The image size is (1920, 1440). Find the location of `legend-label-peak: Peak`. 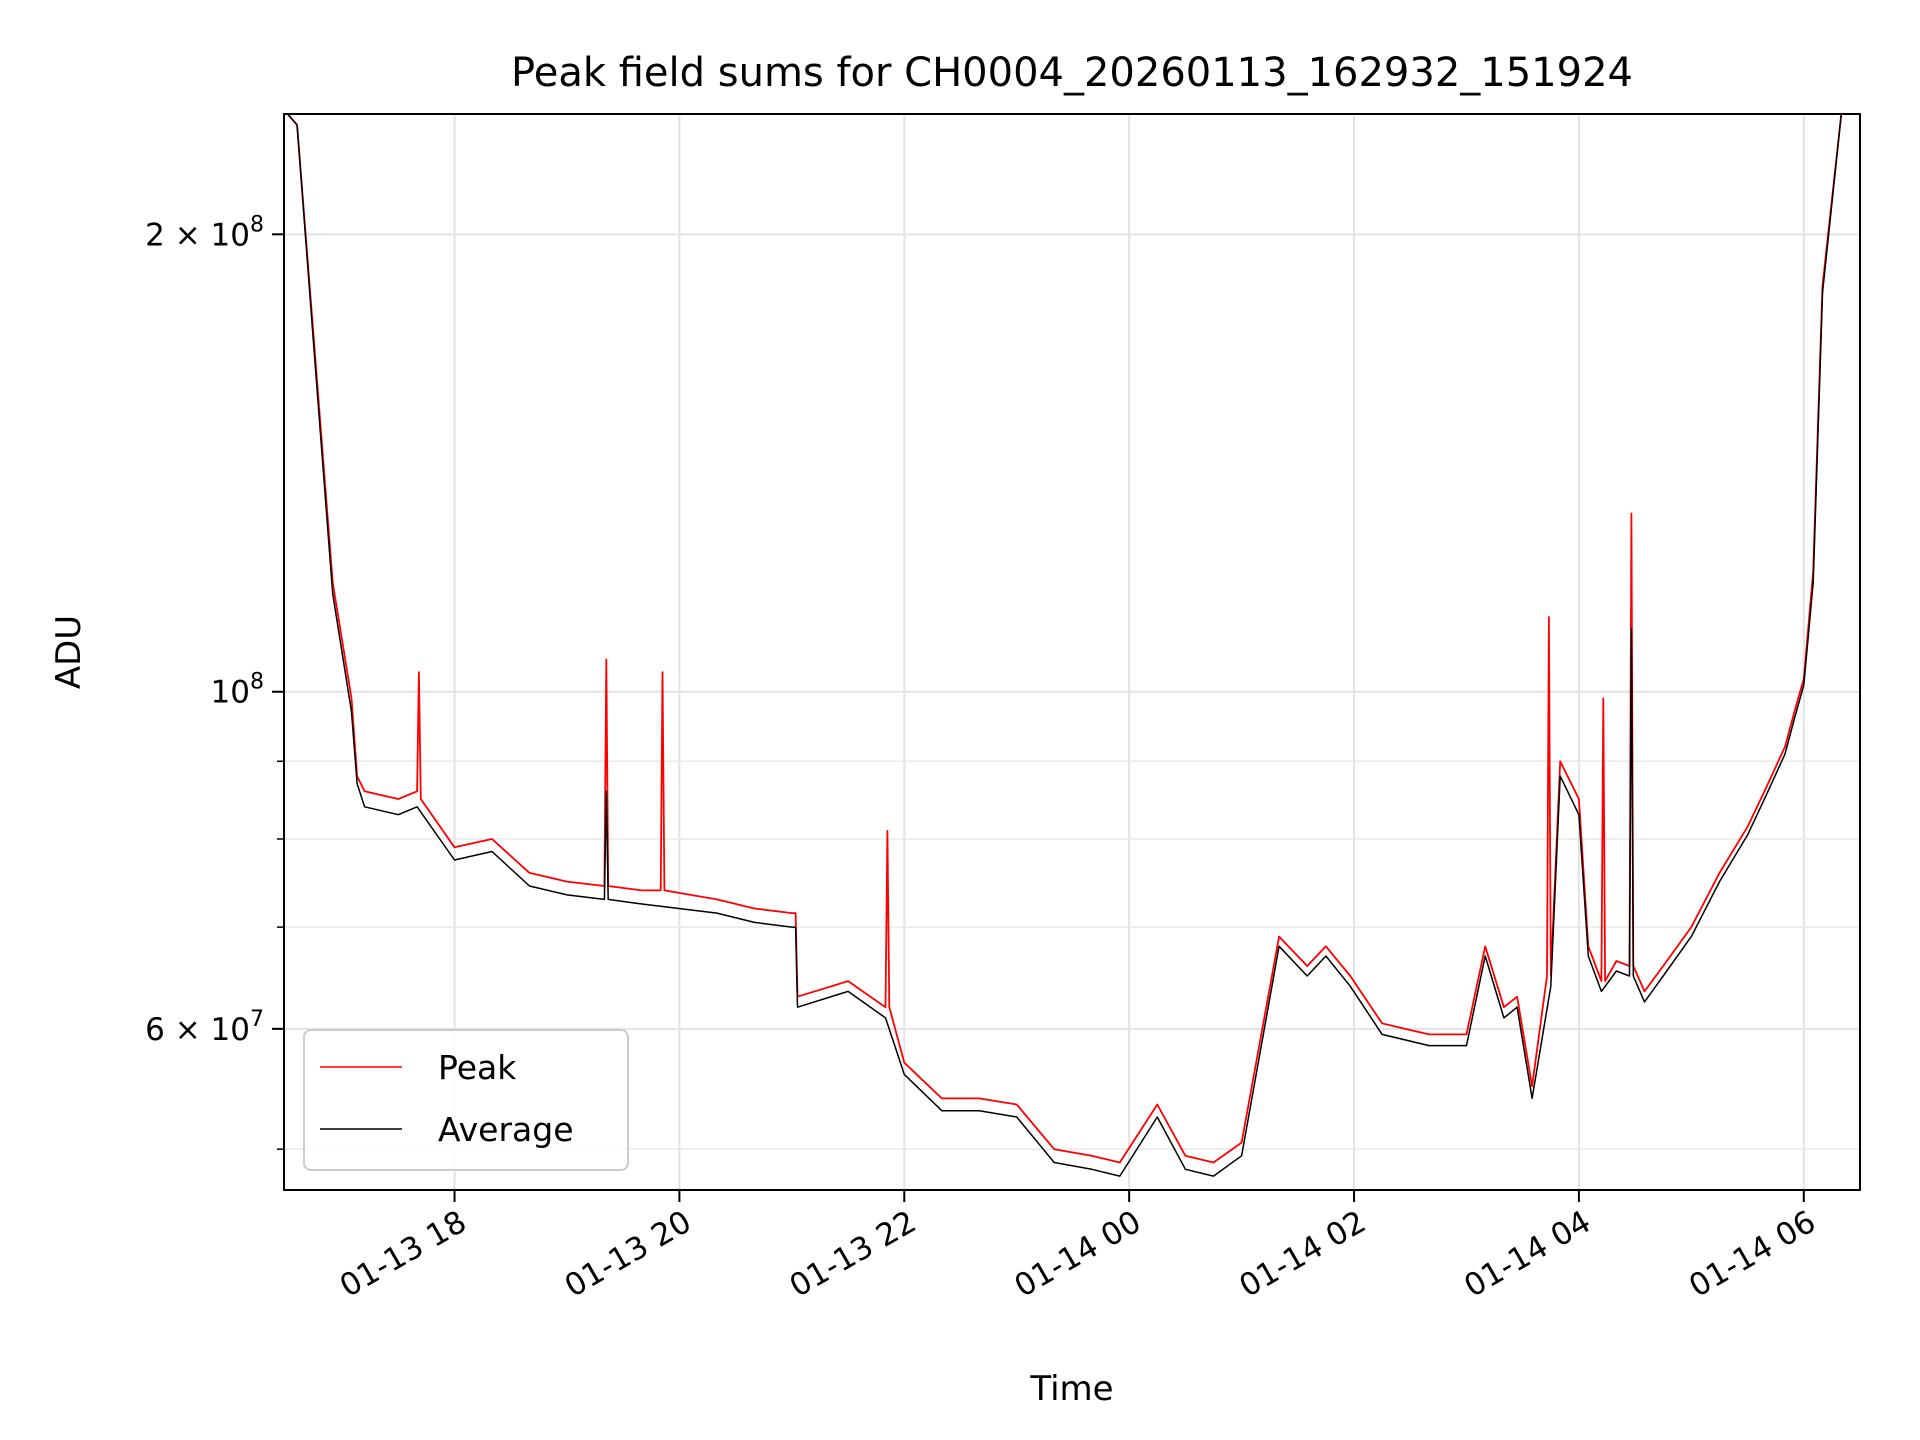

legend-label-peak: Peak is located at coordinates (477, 1067).